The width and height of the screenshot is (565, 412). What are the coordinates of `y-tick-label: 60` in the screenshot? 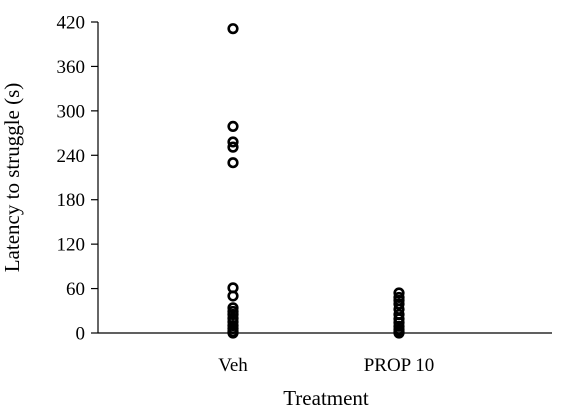 It's located at (75, 289).